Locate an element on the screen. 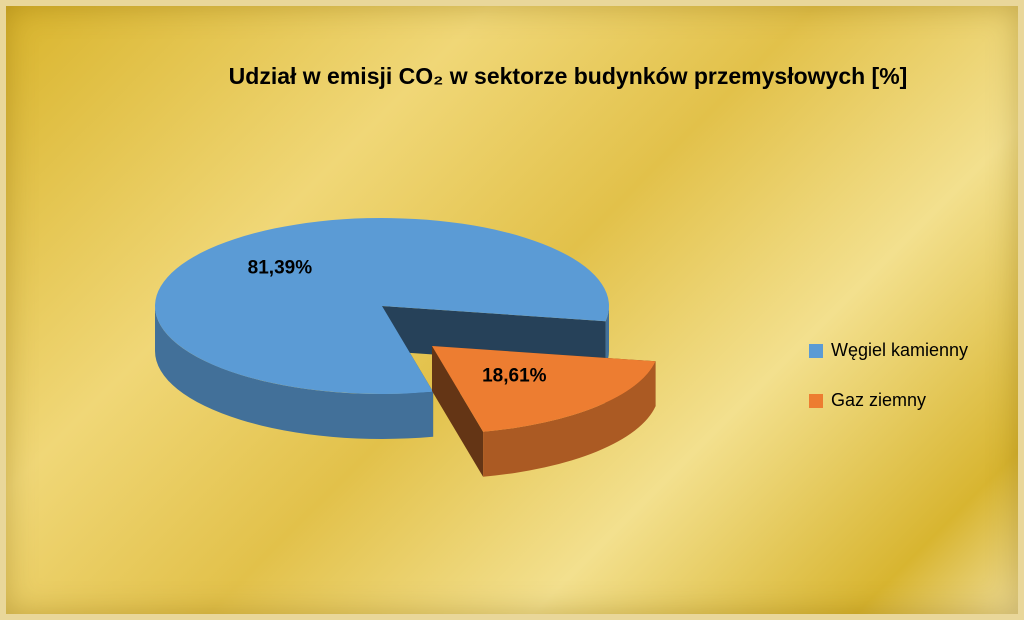 This screenshot has width=1024, height=626. data-label: 18,61% is located at coordinates (514, 375).